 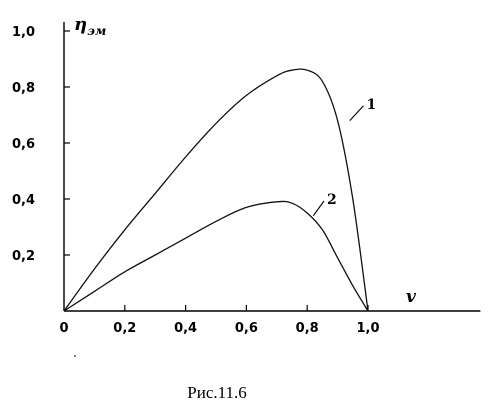 What do you see at coordinates (63, 328) in the screenshot?
I see `x-tick-label: 0` at bounding box center [63, 328].